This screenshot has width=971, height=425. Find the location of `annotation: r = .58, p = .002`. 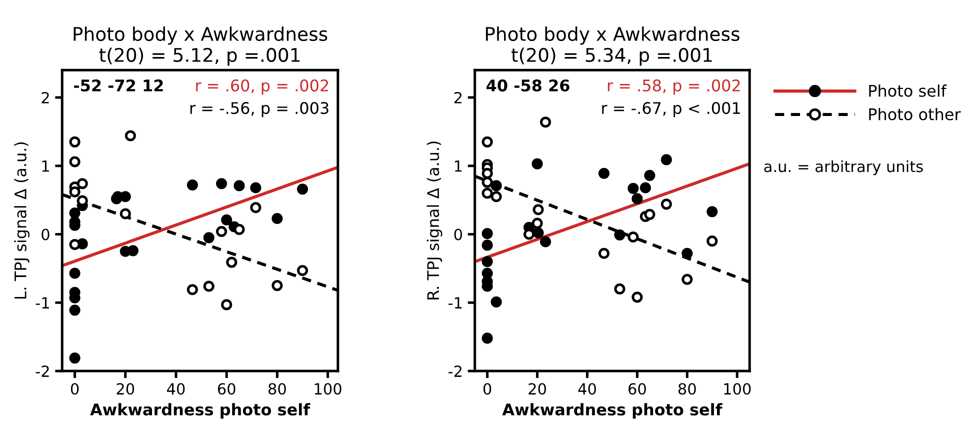

annotation: r = .58, p = .002 is located at coordinates (674, 87).